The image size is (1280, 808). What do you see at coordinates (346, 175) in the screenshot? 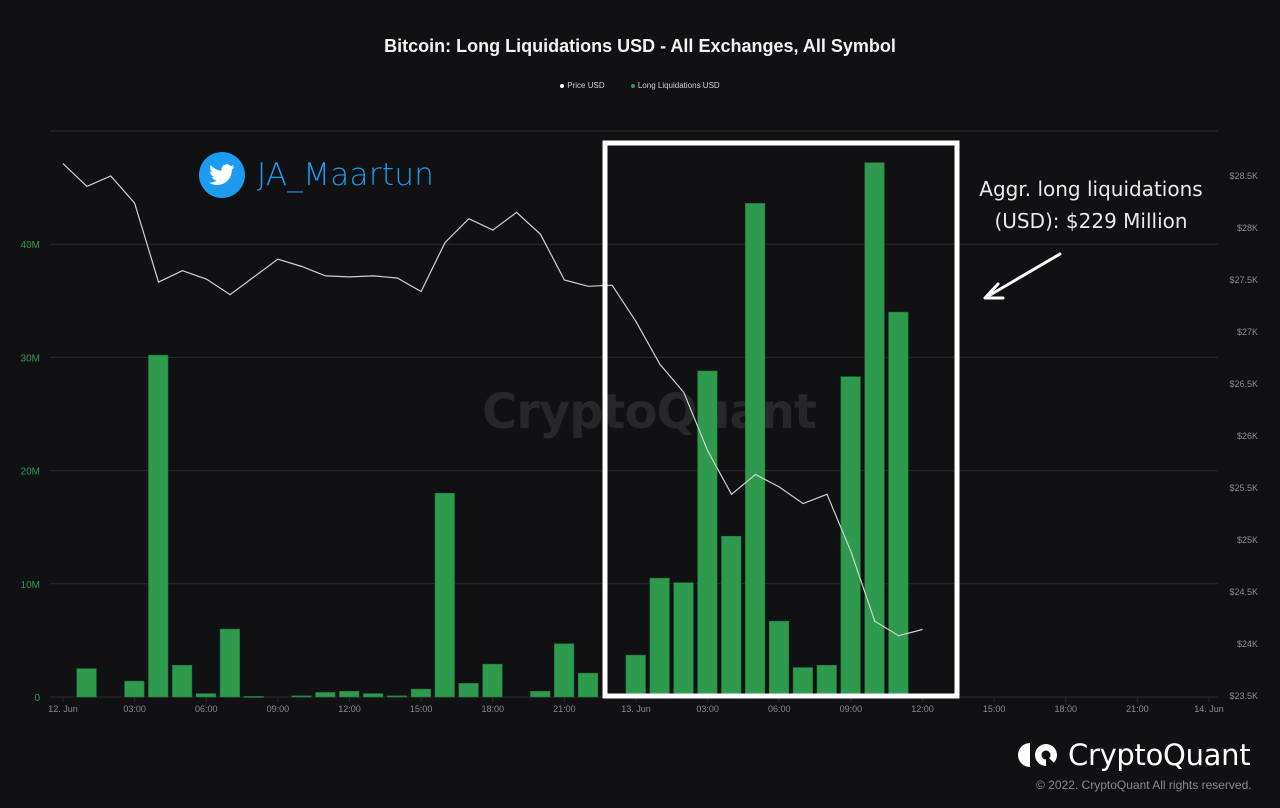
I see `twitter-handle: JA_Maartun` at bounding box center [346, 175].